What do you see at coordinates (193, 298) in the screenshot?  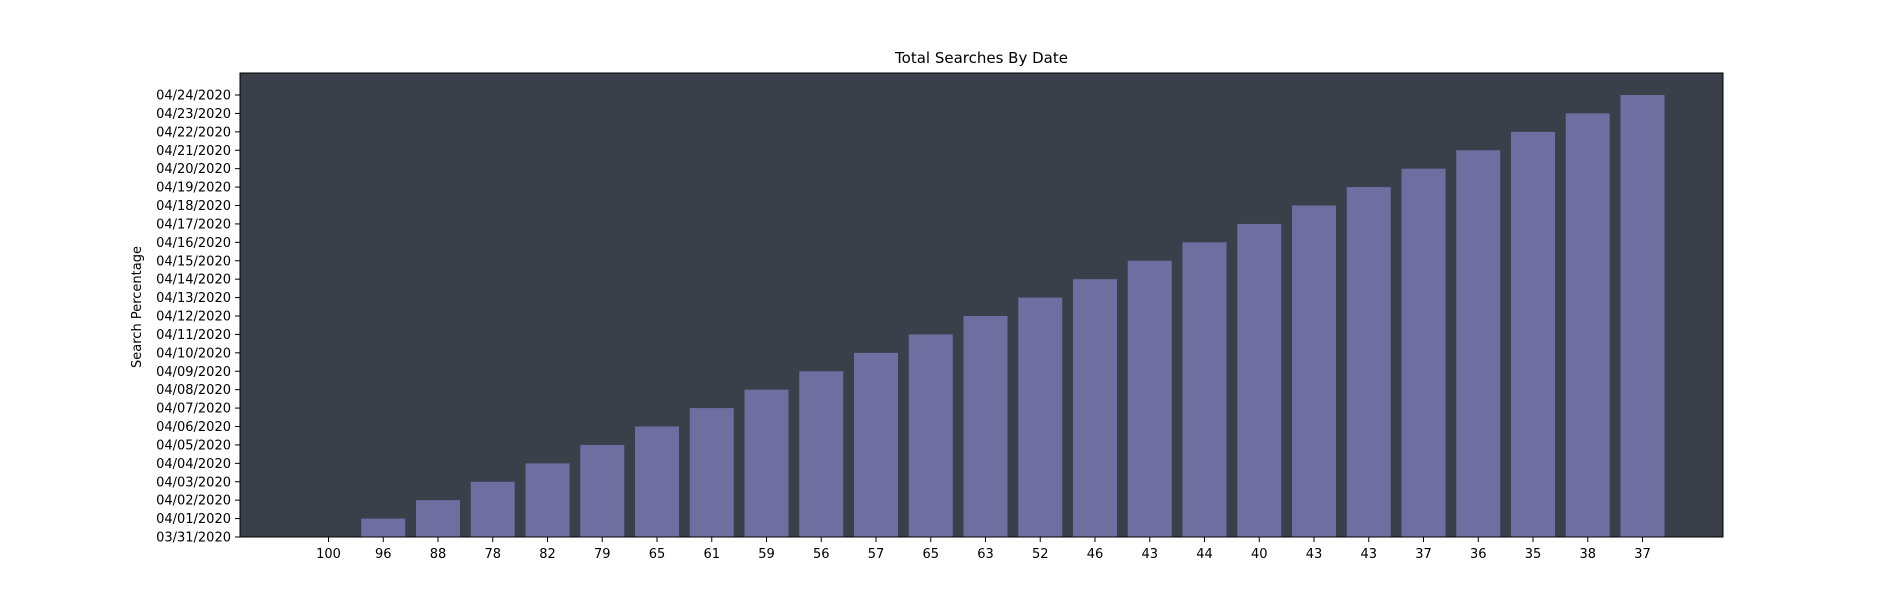 I see `y-tick-label: 04/13/2020` at bounding box center [193, 298].